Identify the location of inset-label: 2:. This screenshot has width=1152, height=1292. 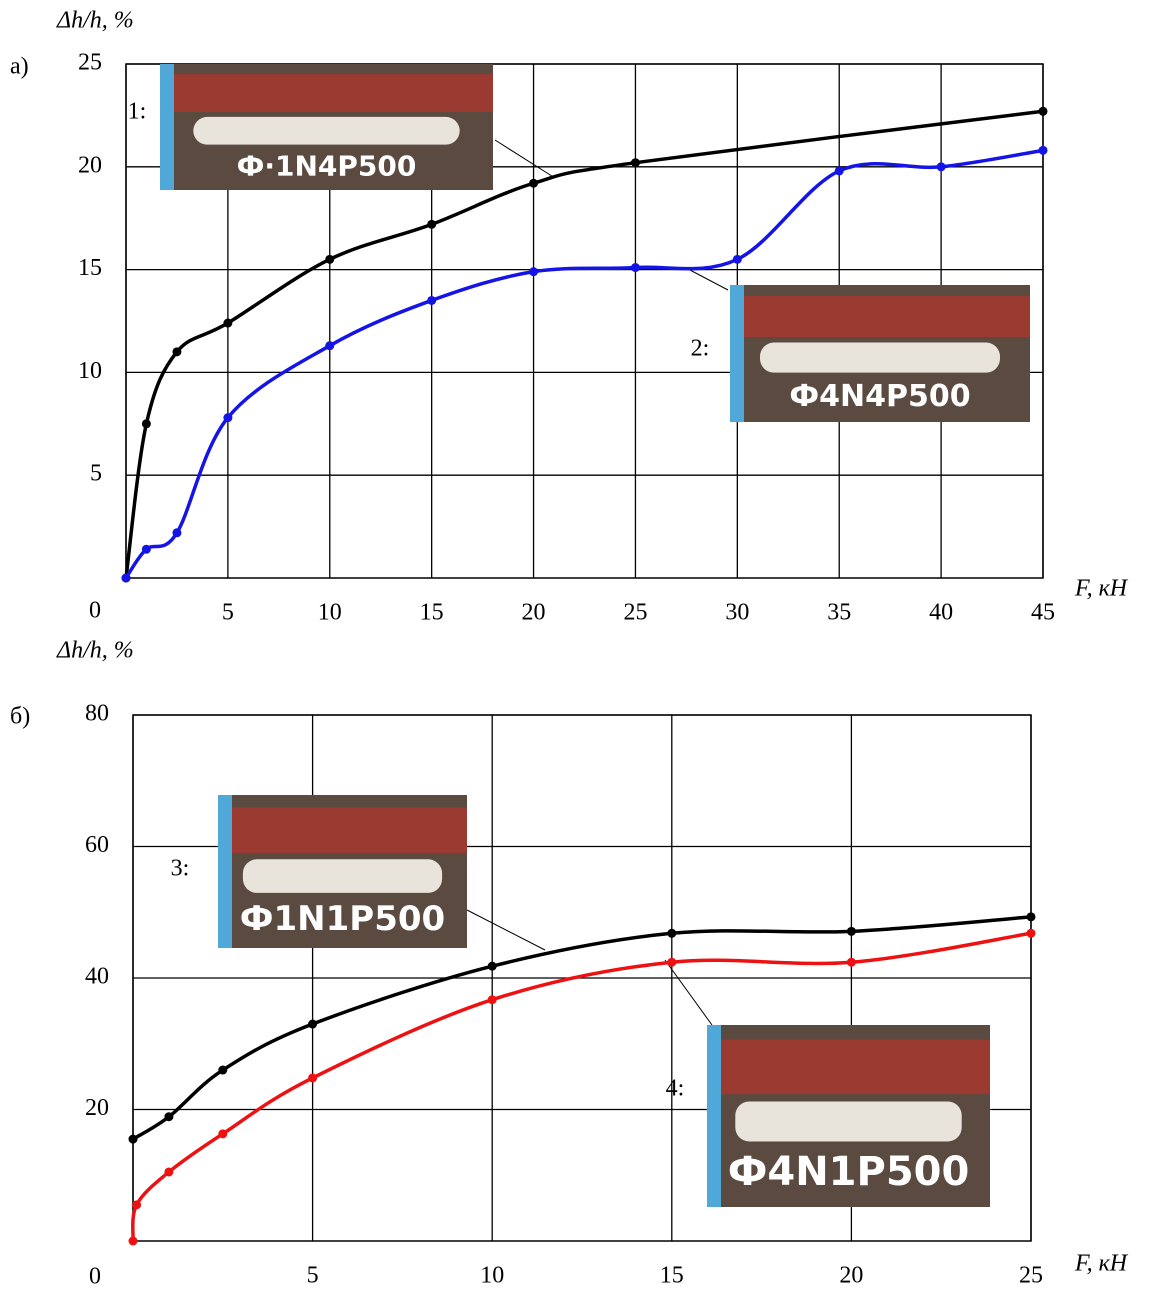
(700, 349).